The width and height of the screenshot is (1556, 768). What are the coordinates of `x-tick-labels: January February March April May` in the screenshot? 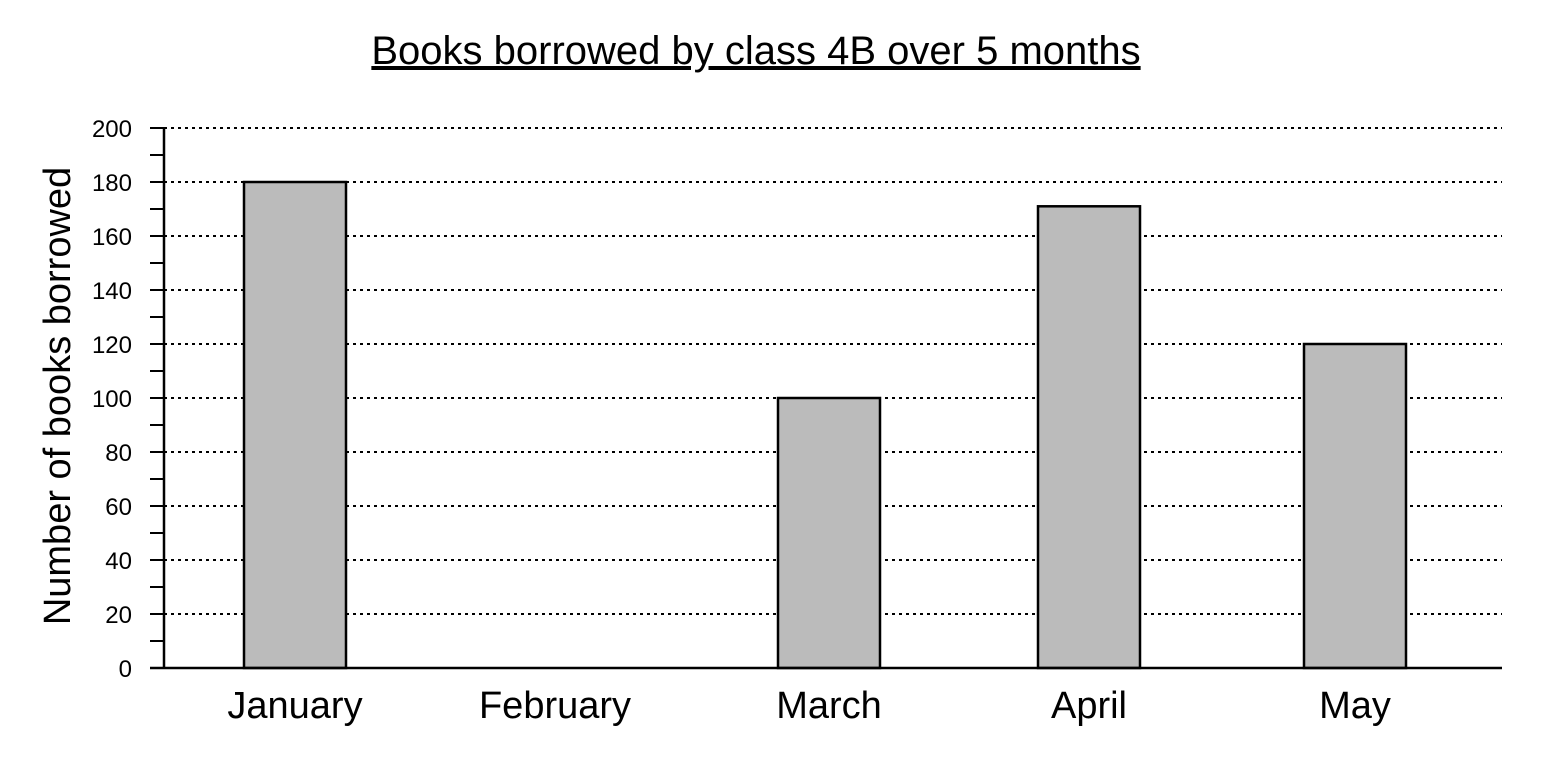 It's located at (809, 706).